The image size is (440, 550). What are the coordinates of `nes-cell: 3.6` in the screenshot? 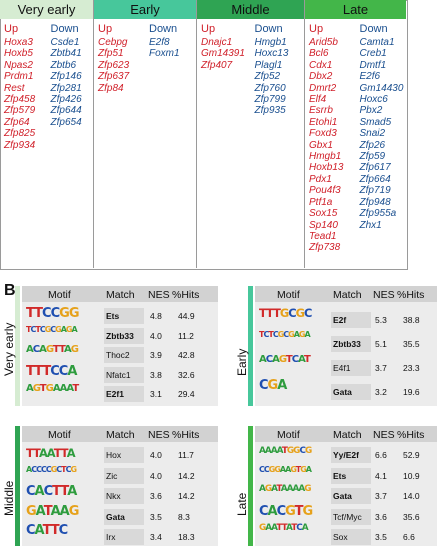 It's located at (156, 496).